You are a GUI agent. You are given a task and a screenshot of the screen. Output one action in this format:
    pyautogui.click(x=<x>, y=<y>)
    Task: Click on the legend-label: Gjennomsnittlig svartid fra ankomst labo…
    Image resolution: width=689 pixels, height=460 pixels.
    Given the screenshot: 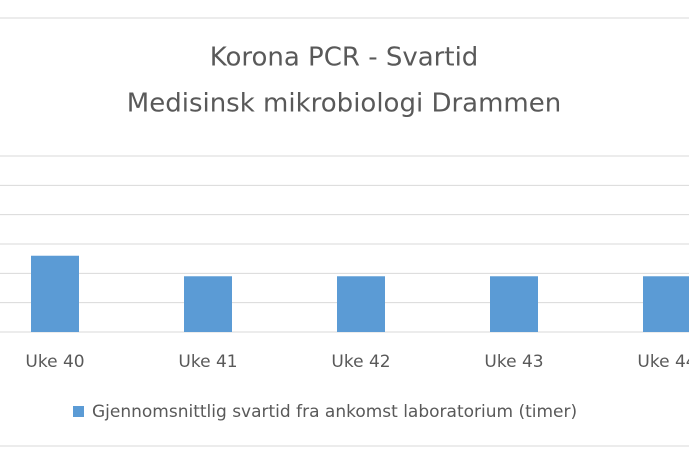 What is the action you would take?
    pyautogui.click(x=334, y=412)
    